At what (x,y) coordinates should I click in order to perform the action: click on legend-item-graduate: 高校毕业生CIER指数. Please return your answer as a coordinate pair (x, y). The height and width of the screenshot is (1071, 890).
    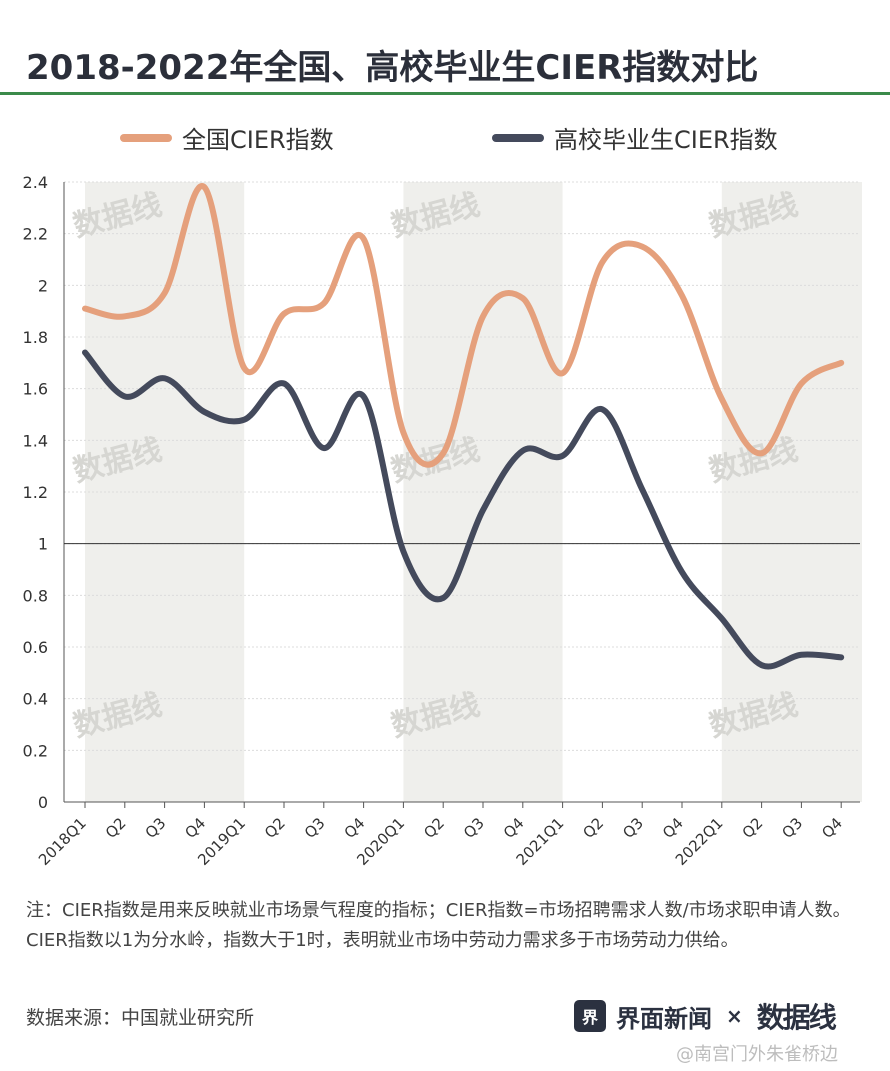
    Looking at the image, I should click on (635, 137).